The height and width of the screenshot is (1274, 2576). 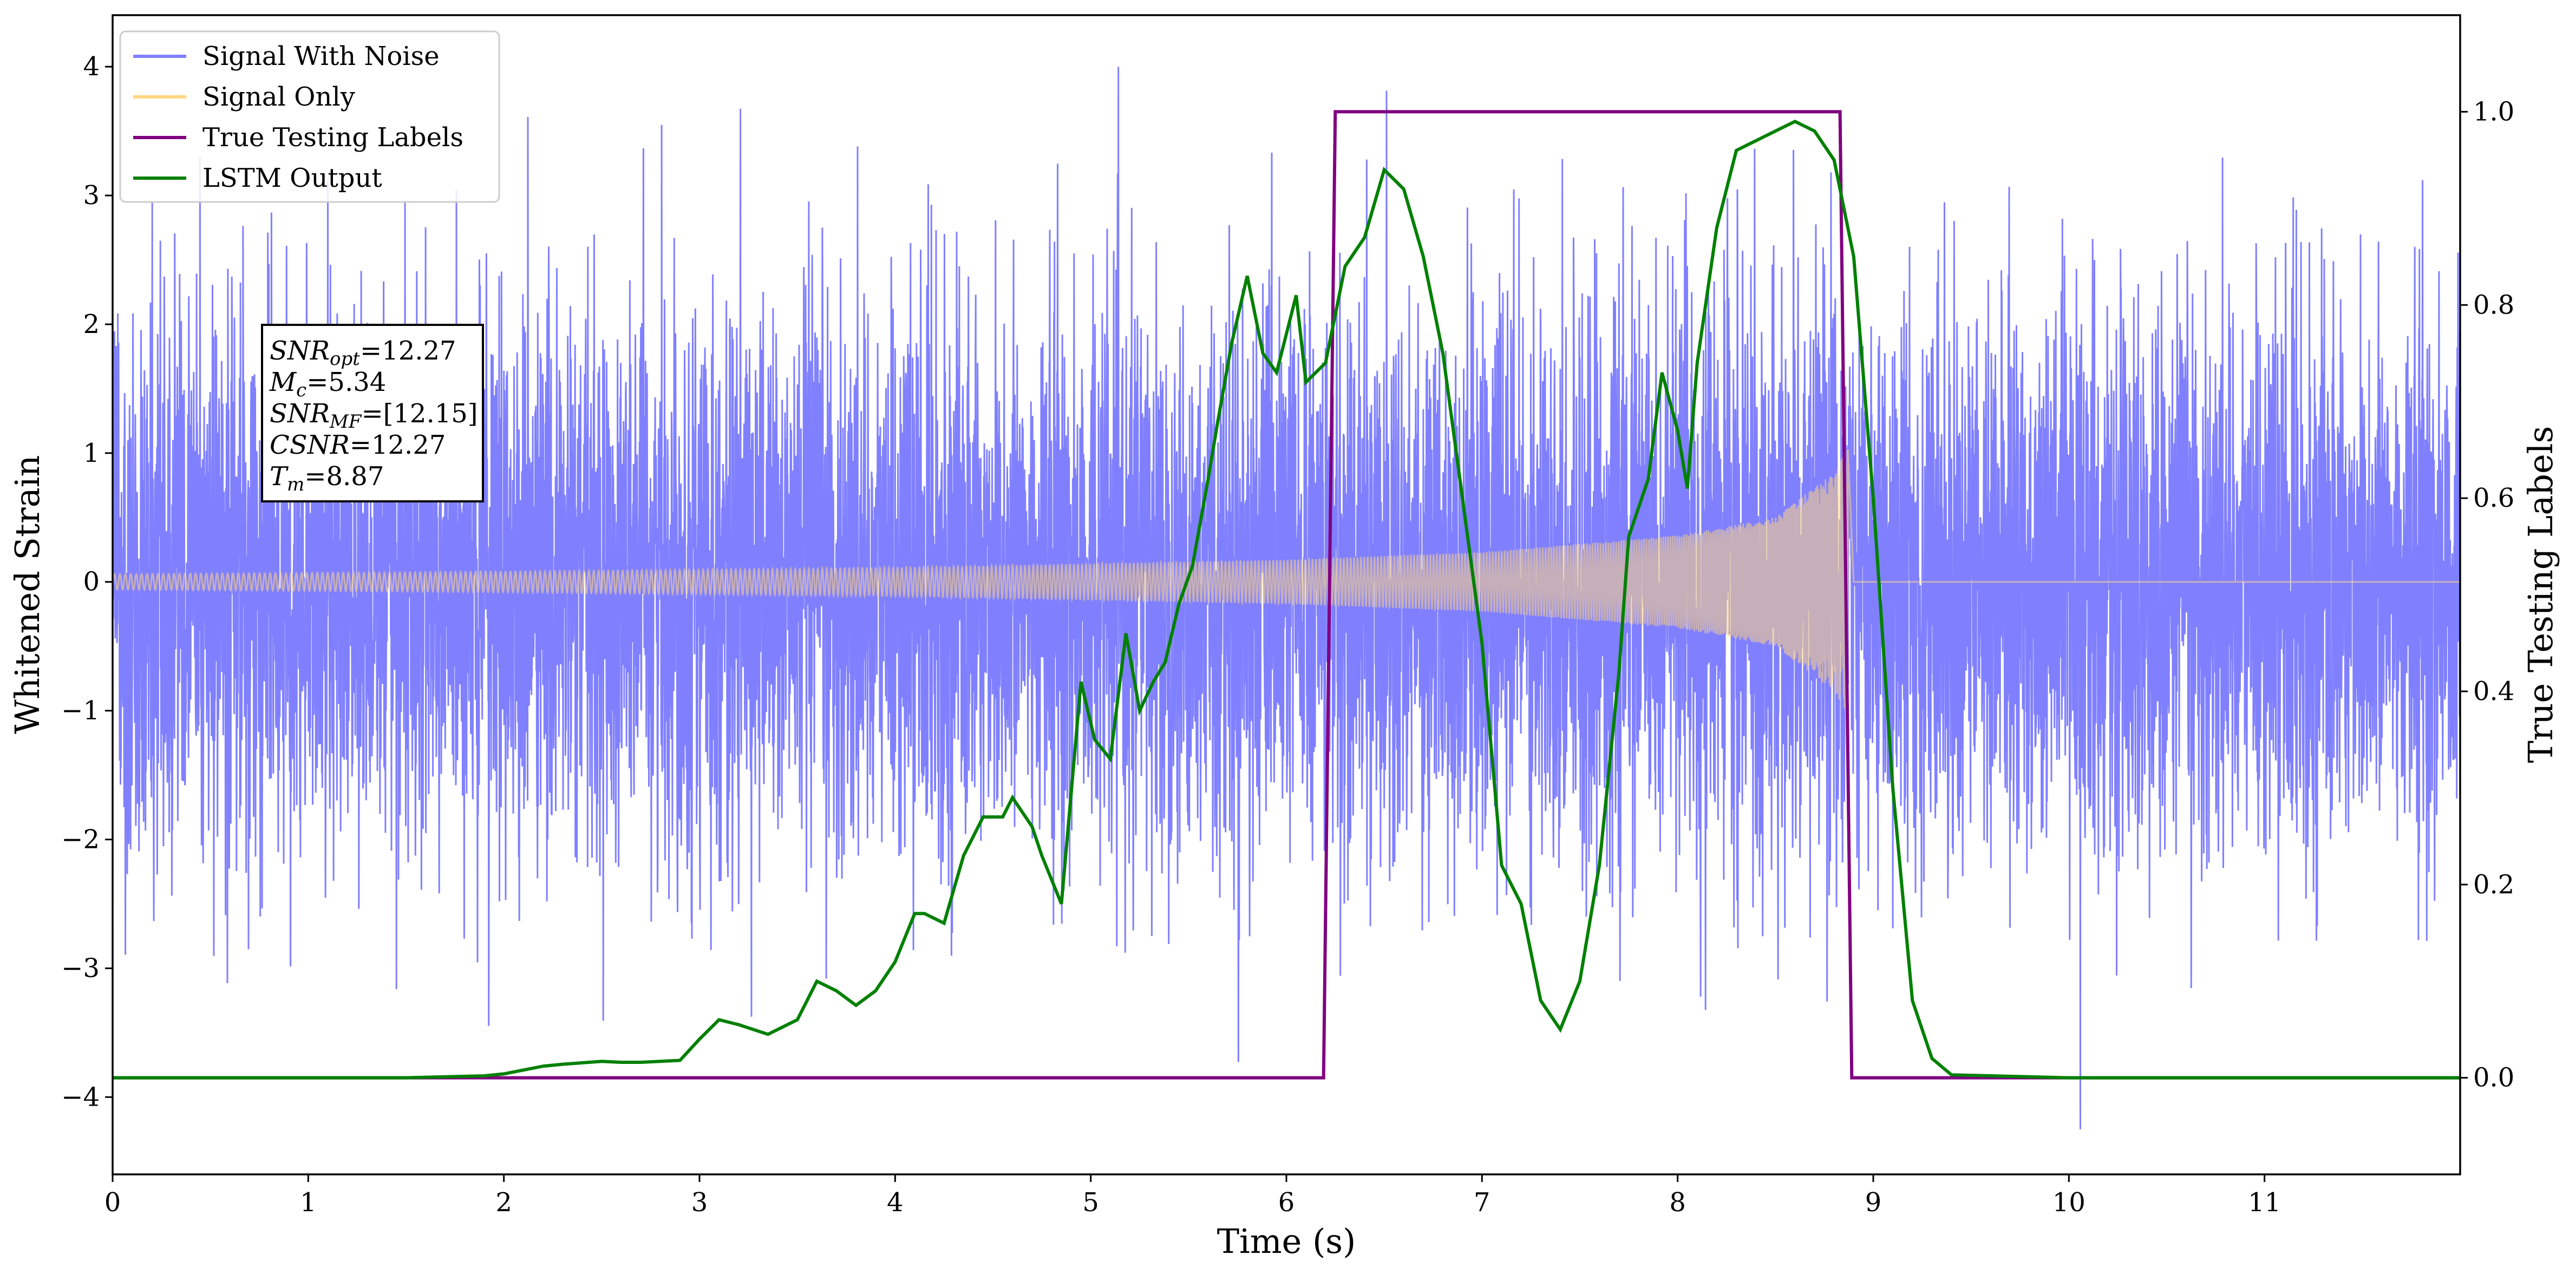 What do you see at coordinates (92, 582) in the screenshot?
I see `y-left-tick-label: 0` at bounding box center [92, 582].